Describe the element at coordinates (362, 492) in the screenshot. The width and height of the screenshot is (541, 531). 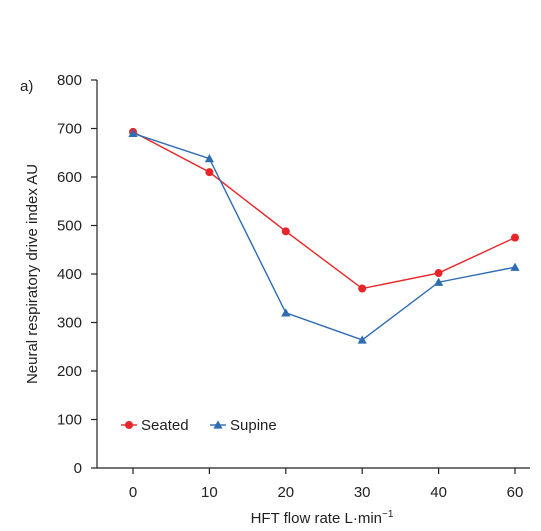
I see `x-tick-label: 30` at that location.